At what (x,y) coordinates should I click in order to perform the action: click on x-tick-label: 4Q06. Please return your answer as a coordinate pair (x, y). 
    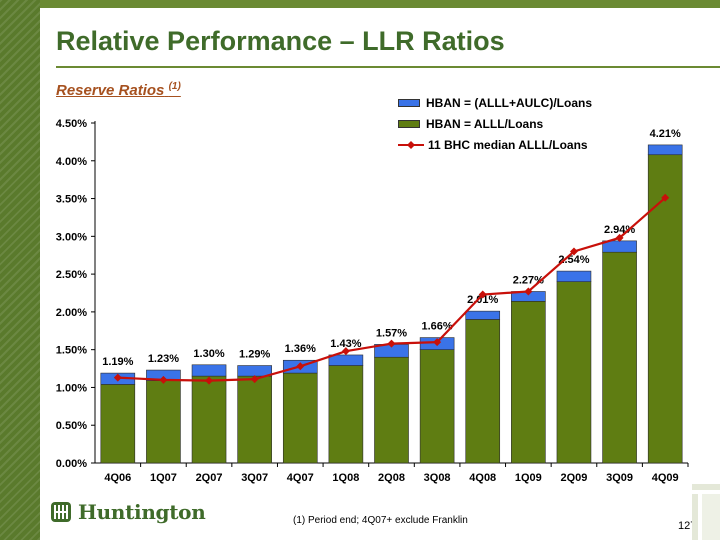
    Looking at the image, I should click on (117, 478).